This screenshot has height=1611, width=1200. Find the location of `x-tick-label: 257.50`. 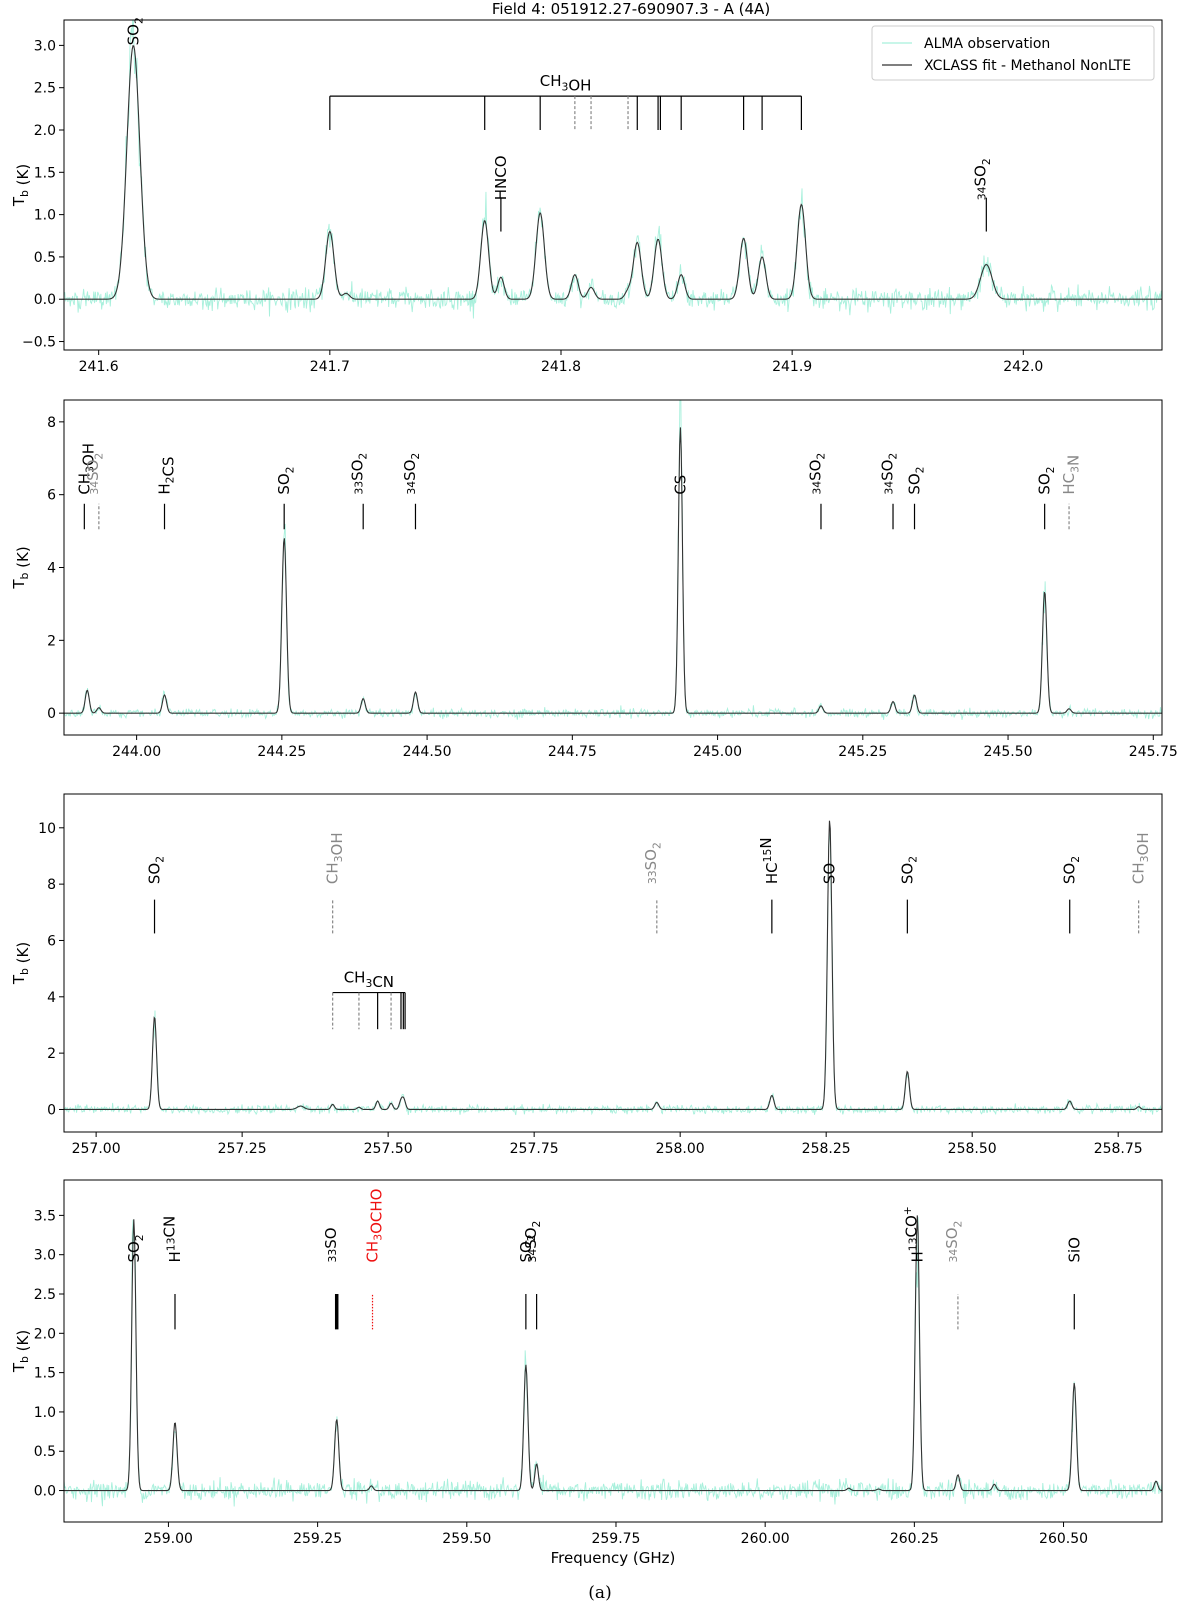

x-tick-label: 257.50 is located at coordinates (388, 1149).